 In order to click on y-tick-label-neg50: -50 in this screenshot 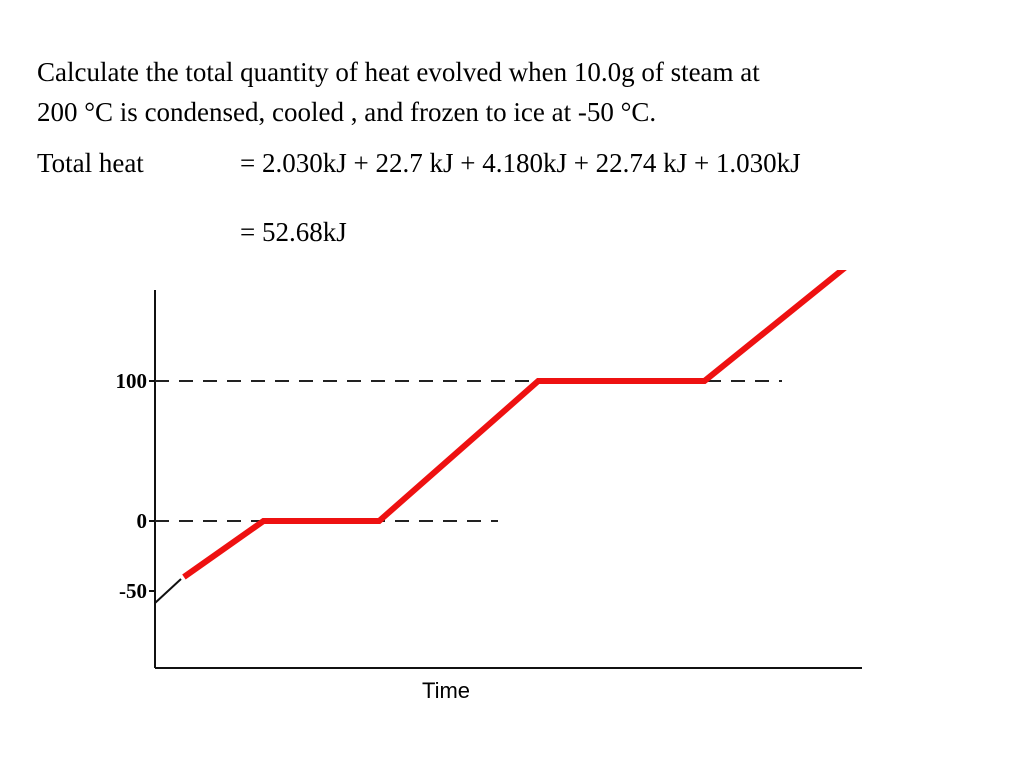, I will do `click(133, 591)`.